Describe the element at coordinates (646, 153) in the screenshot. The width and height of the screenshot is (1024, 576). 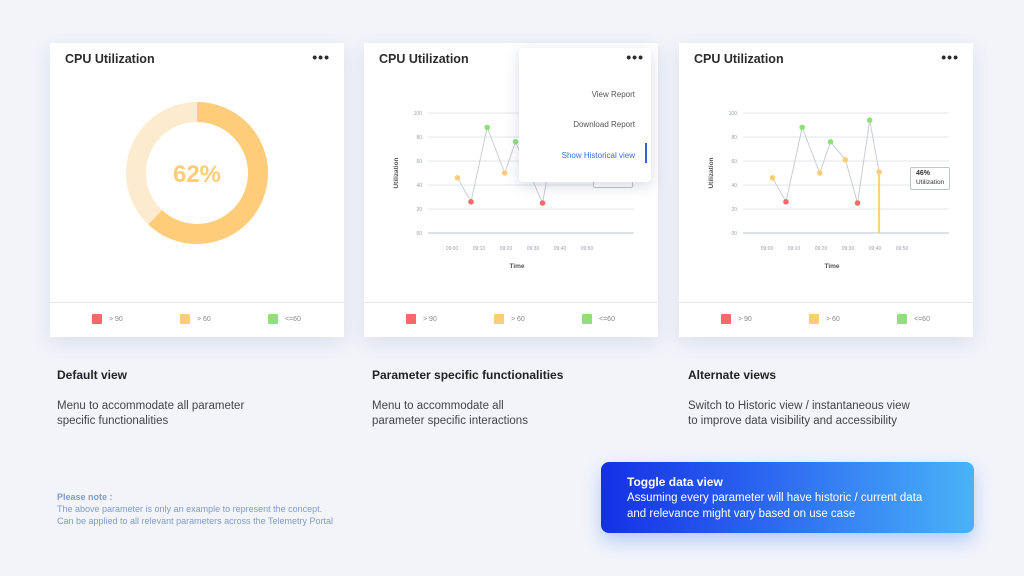
I see `menu-selection-indicator` at that location.